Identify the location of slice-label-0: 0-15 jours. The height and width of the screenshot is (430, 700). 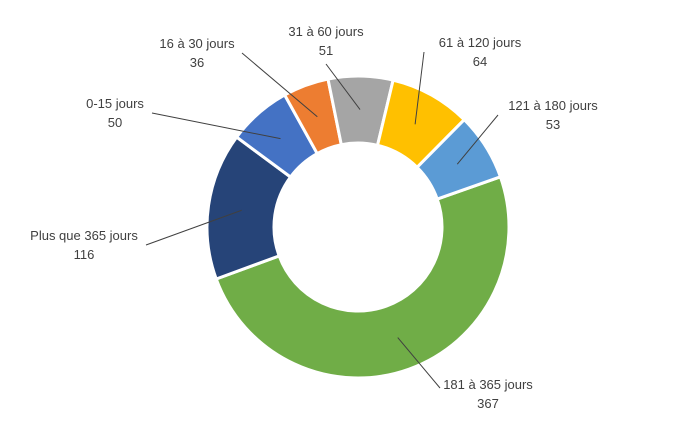
(115, 103).